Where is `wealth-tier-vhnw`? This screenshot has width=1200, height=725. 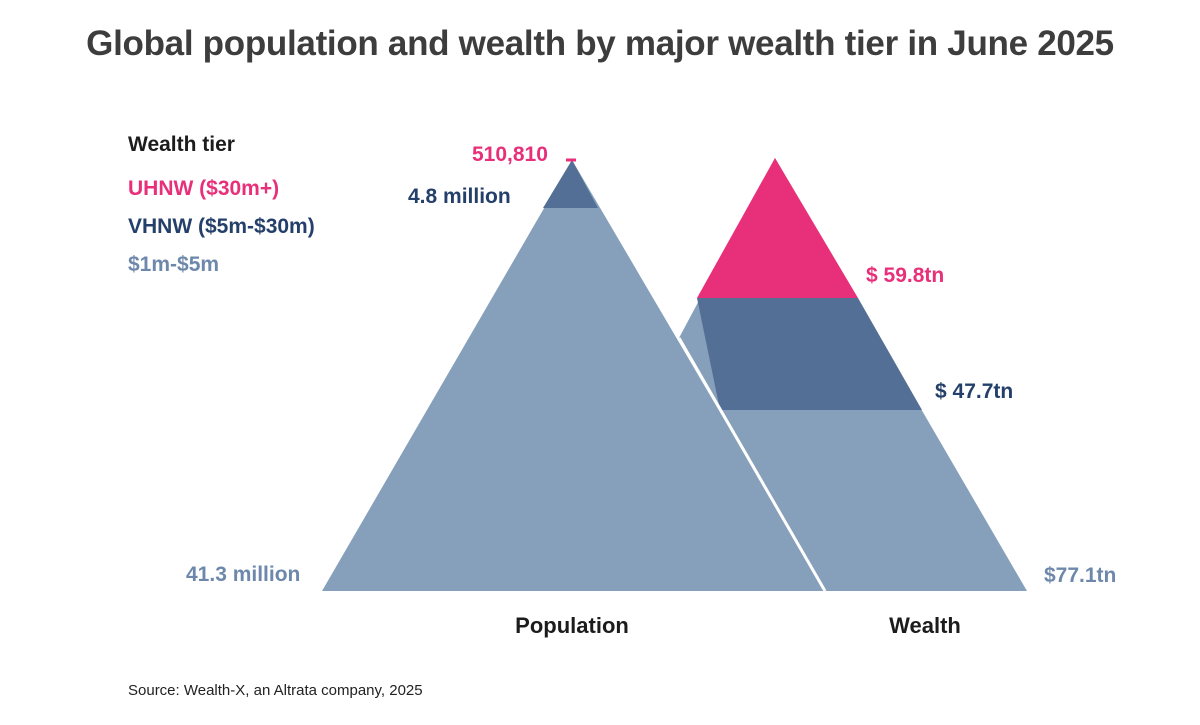 wealth-tier-vhnw is located at coordinates (809, 354).